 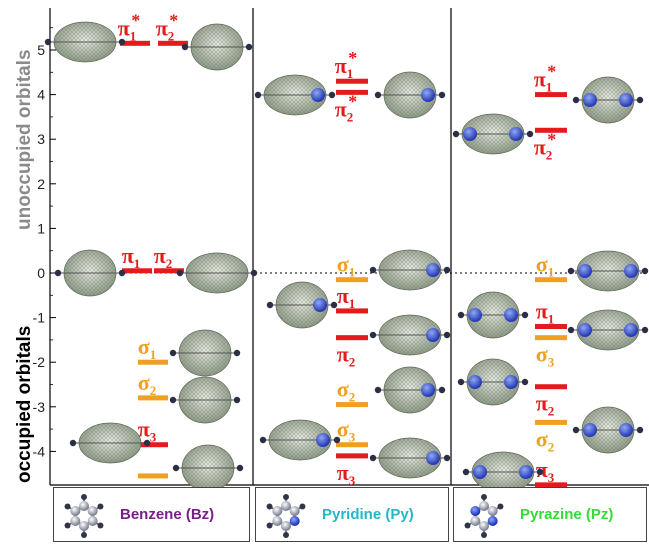 What do you see at coordinates (41, 228) in the screenshot?
I see `tick-label: 1` at bounding box center [41, 228].